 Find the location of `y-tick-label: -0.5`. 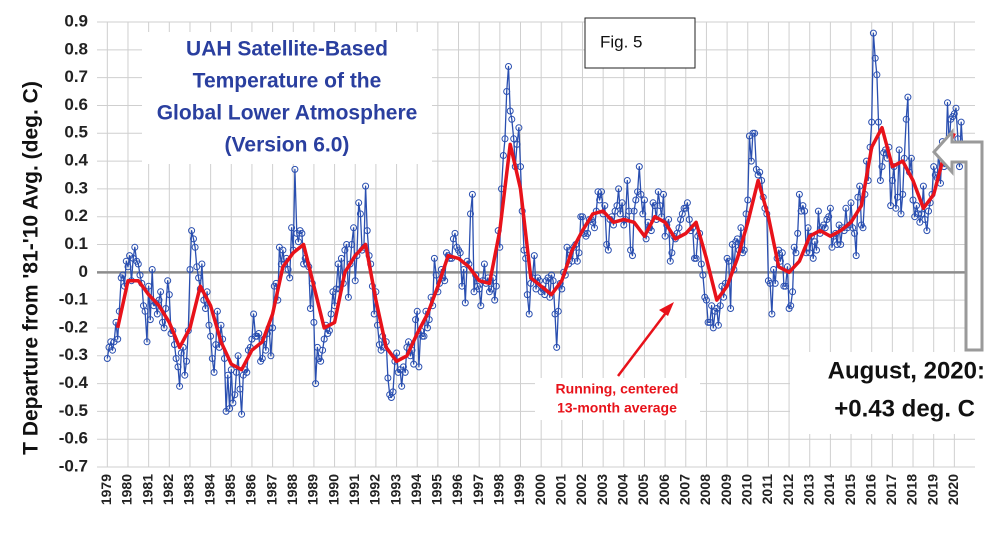

y-tick-label: -0.5 is located at coordinates (73, 410).